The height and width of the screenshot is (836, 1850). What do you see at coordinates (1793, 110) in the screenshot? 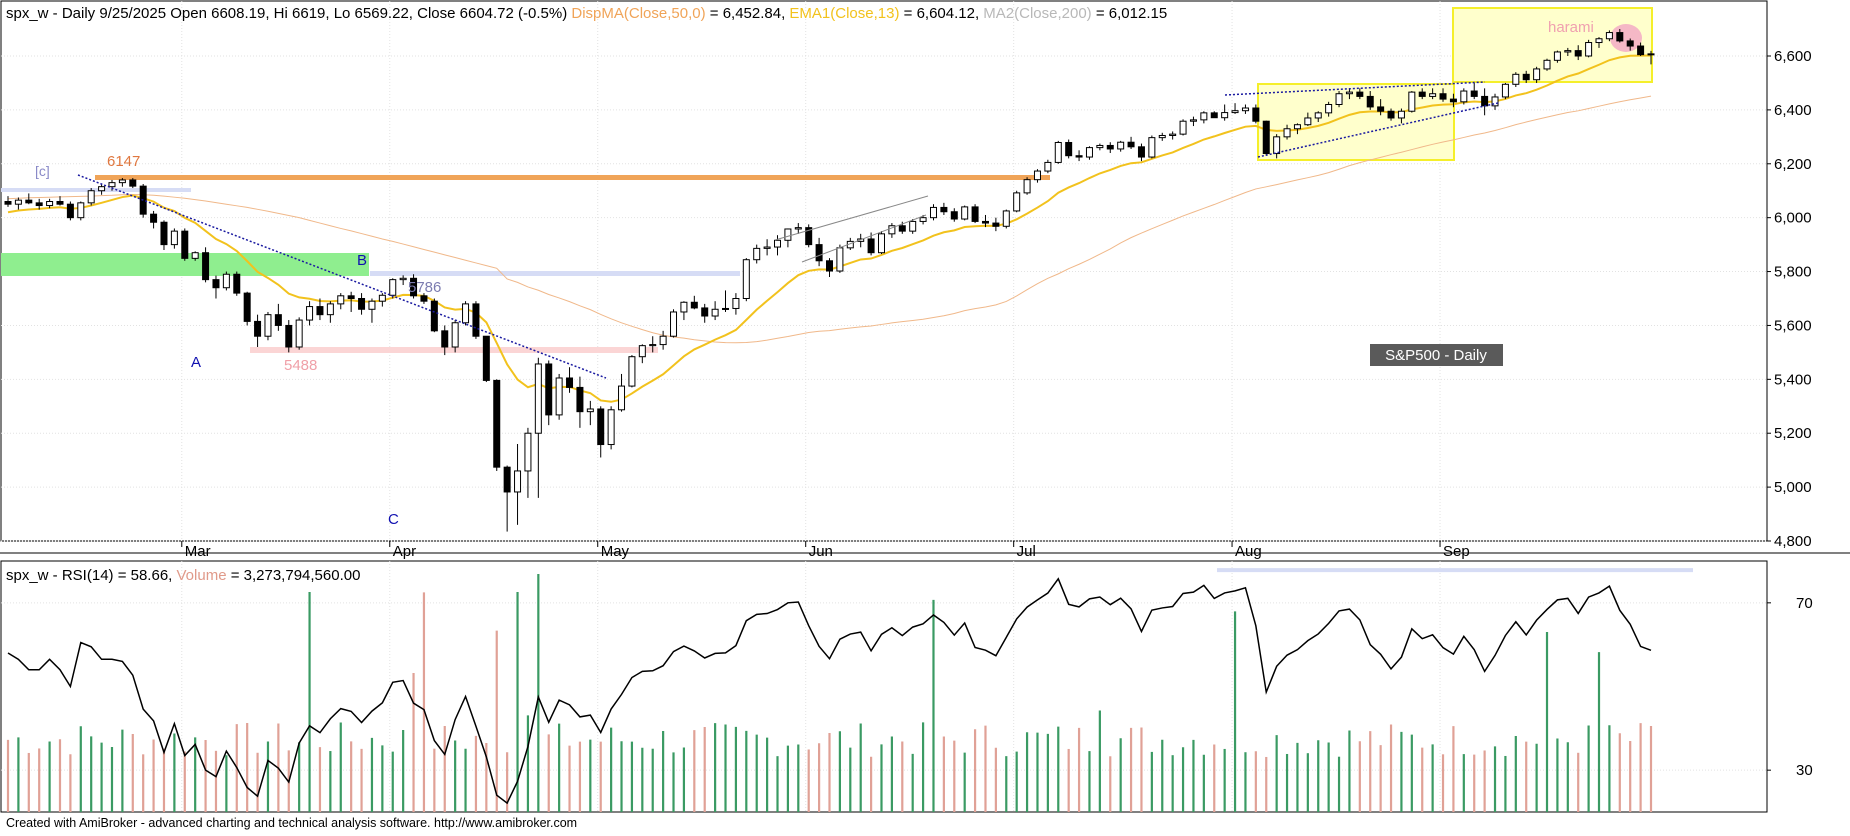
I see `price-tick-label: 6,400` at bounding box center [1793, 110].